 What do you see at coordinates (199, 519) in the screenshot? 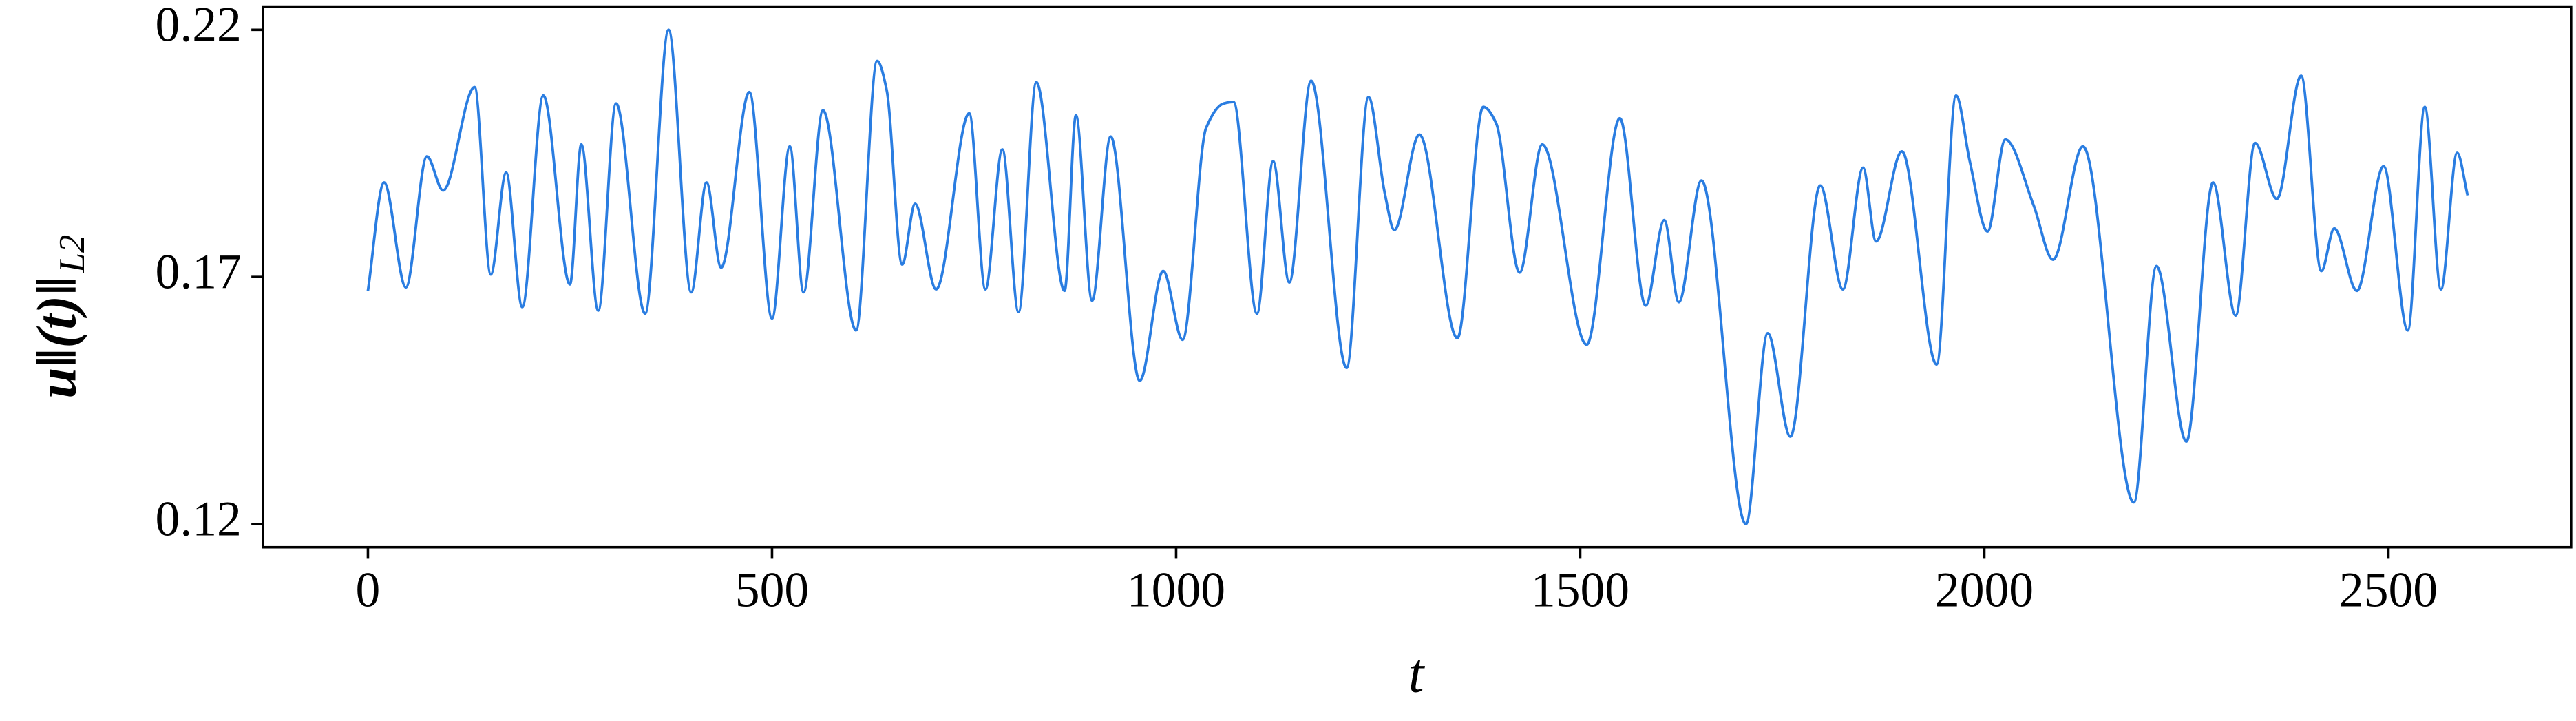
I see `y-tick-label: 0.12` at bounding box center [199, 519].